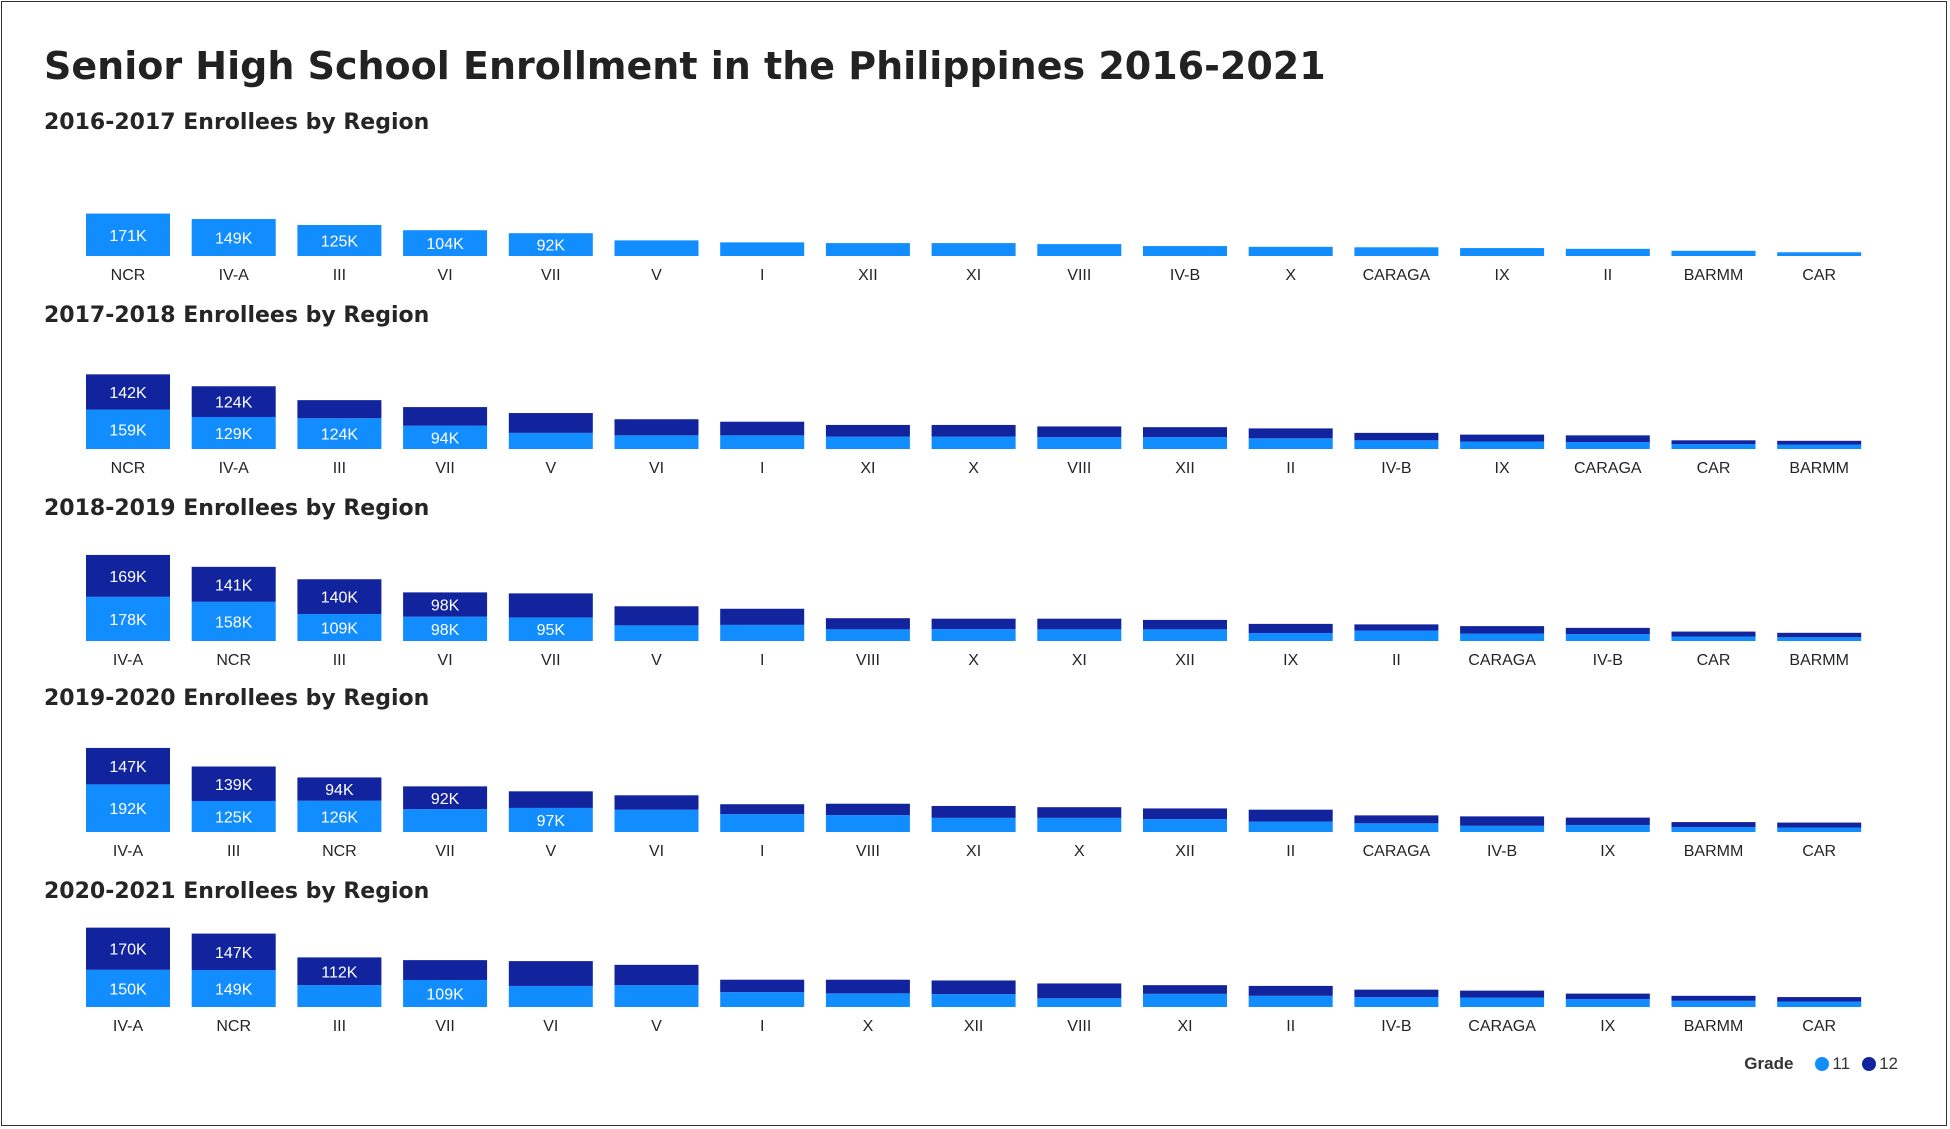 This screenshot has height=1129, width=1950. I want to click on legend-item-grade-11: 11, so click(1832, 1064).